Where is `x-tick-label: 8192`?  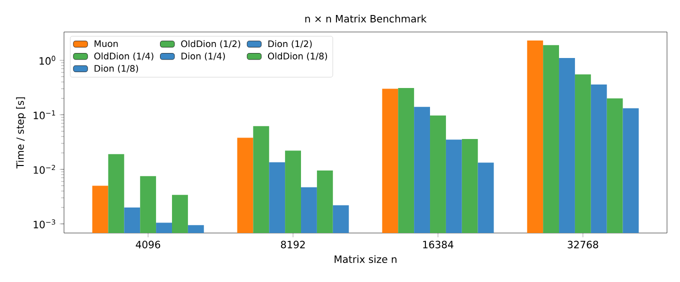 x-tick-label: 8192 is located at coordinates (292, 244).